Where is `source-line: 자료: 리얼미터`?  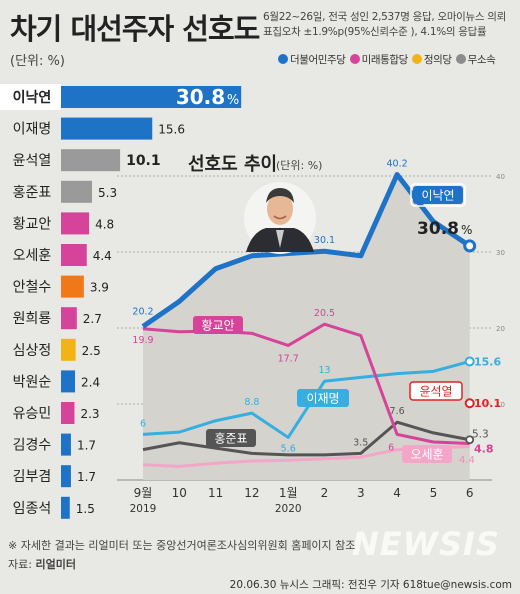
source-line: 자료: 리얼미터 is located at coordinates (42, 564).